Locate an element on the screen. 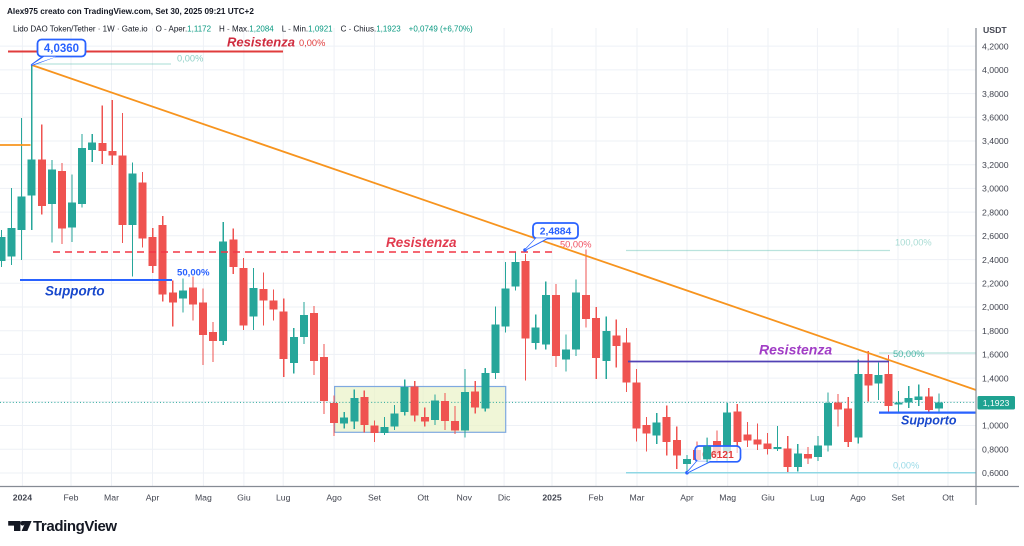 The width and height of the screenshot is (1024, 546). svg-text: 4,2000 is located at coordinates (995, 46).